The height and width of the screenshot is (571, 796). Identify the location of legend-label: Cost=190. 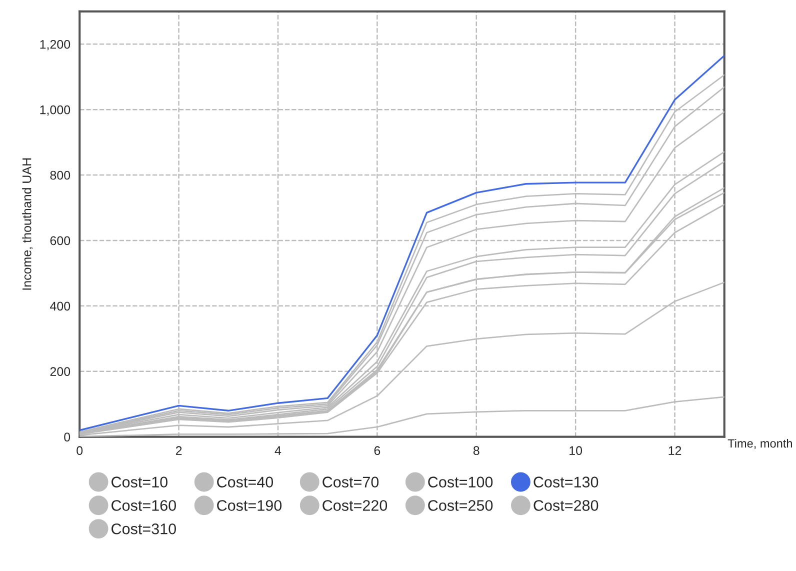
(249, 505).